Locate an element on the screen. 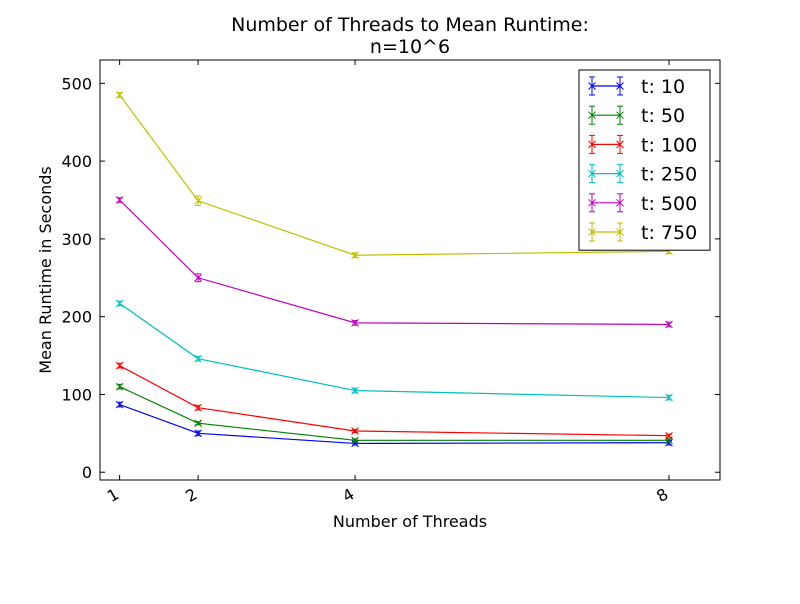 Image resolution: width=800 pixels, height=604 pixels. y-axis-label: Mean Runtime in Seconds is located at coordinates (45, 269).